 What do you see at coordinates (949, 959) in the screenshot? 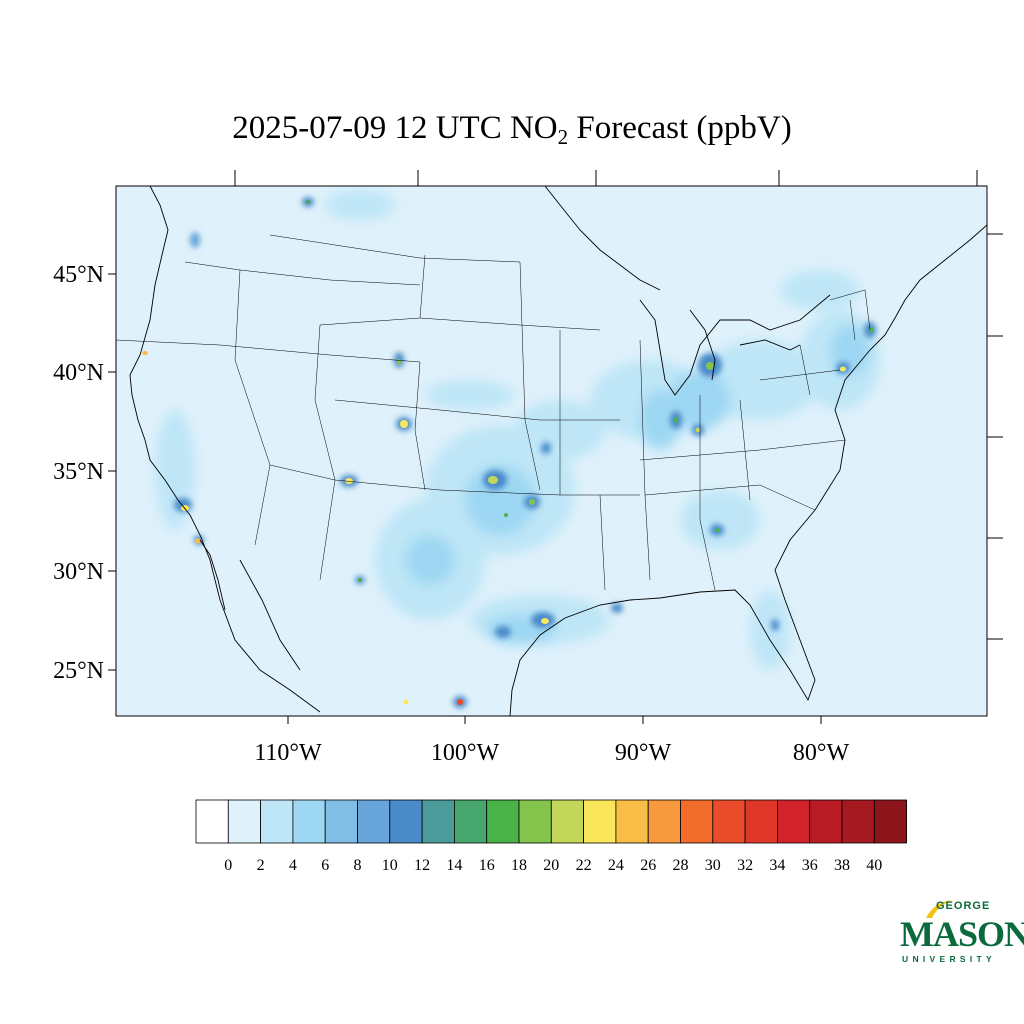
I see `logo-text-university: UNIVERSITY` at bounding box center [949, 959].